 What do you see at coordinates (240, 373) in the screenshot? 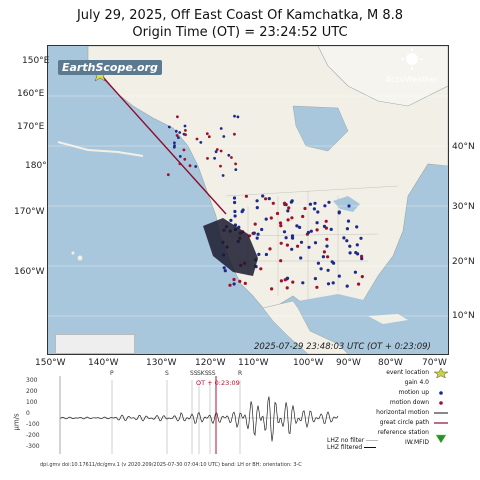
I see `phase-label: R` at bounding box center [240, 373].